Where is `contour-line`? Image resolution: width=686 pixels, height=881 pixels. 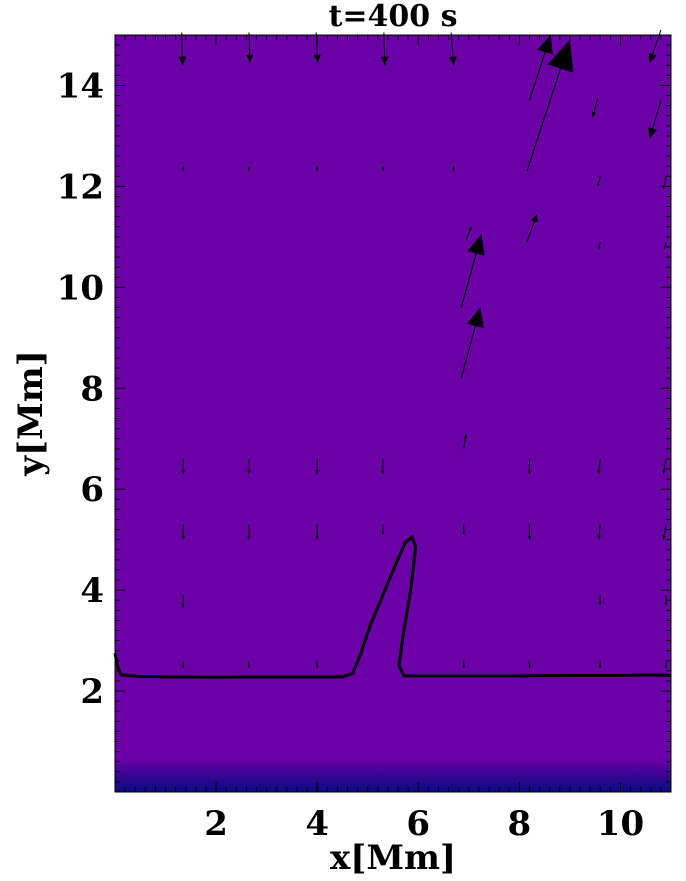 contour-line is located at coordinates (392, 606).